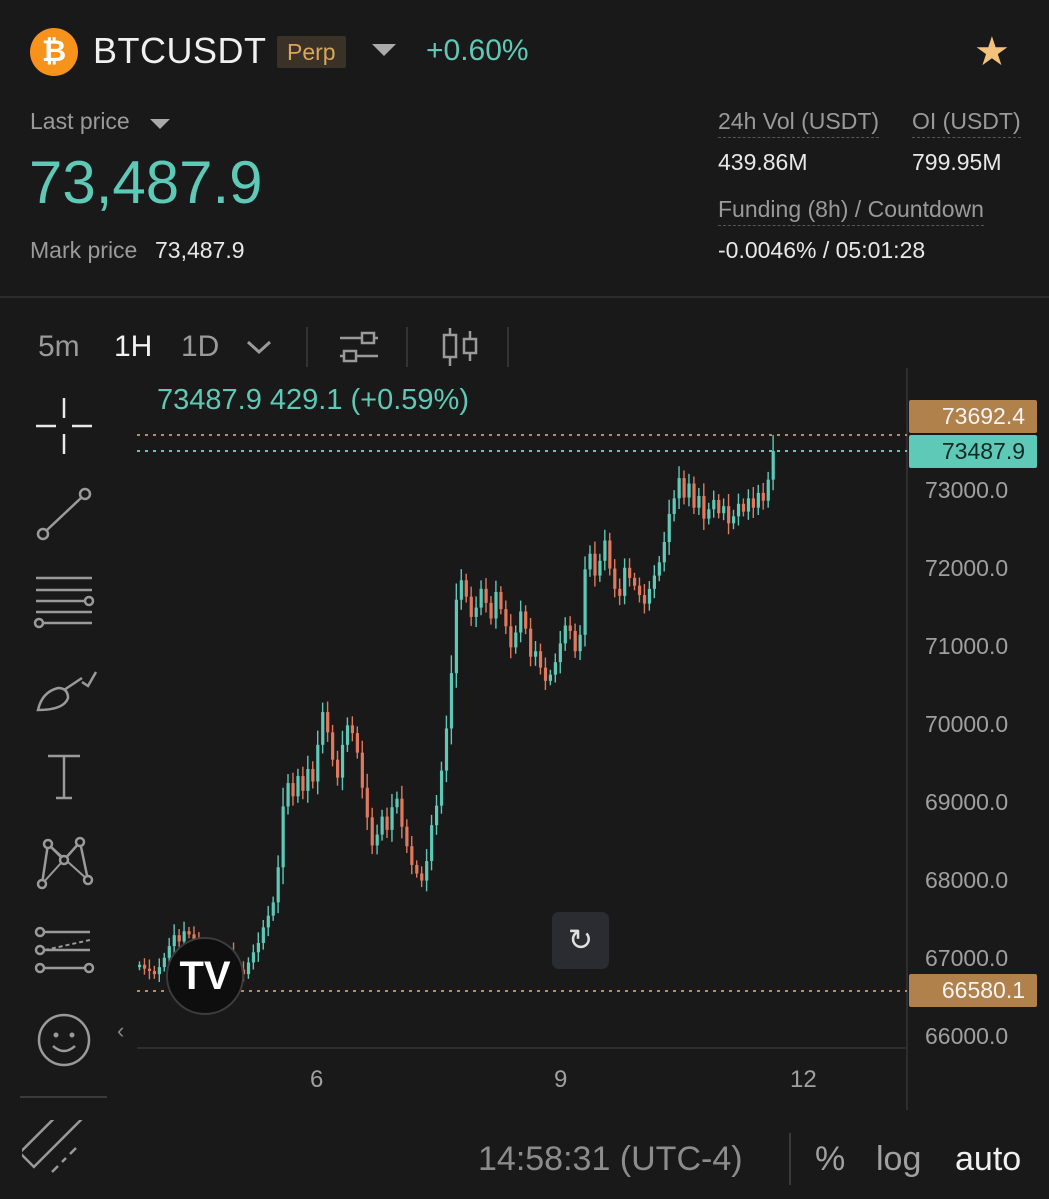 Image resolution: width=1049 pixels, height=1199 pixels. I want to click on x-tick: 9, so click(561, 1079).